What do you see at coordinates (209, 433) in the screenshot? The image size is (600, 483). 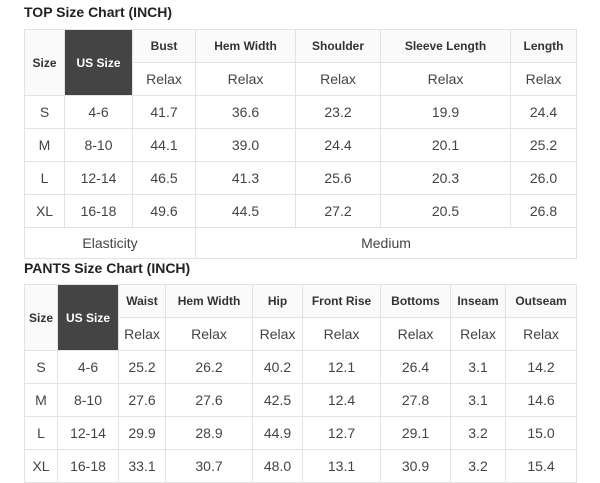 I see `table-cell: 28.9` at bounding box center [209, 433].